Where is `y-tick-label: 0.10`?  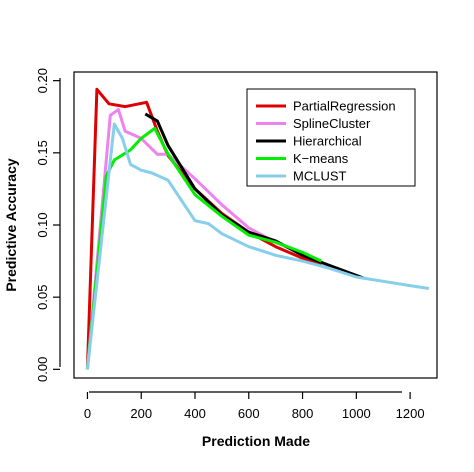
y-tick-label: 0.10 is located at coordinates (42, 224).